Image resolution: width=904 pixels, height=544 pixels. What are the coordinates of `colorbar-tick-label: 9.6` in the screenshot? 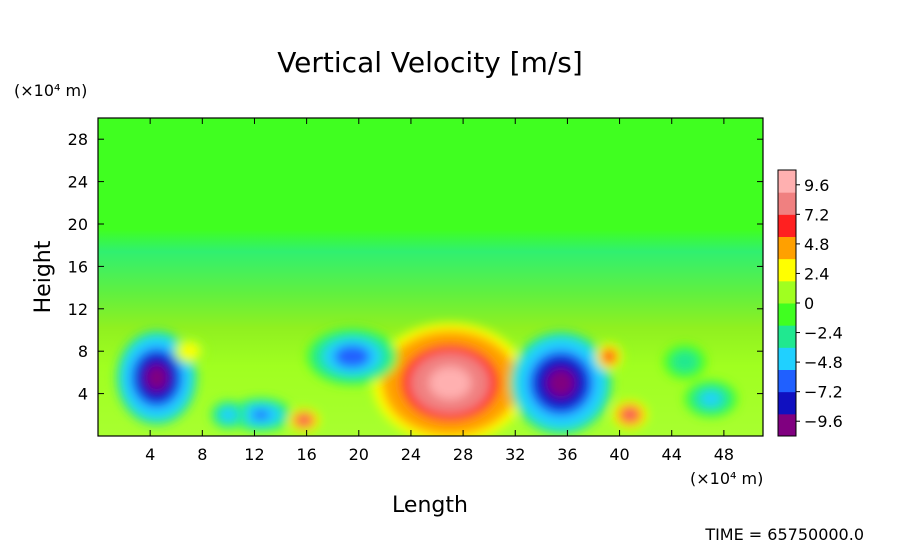 It's located at (816, 185).